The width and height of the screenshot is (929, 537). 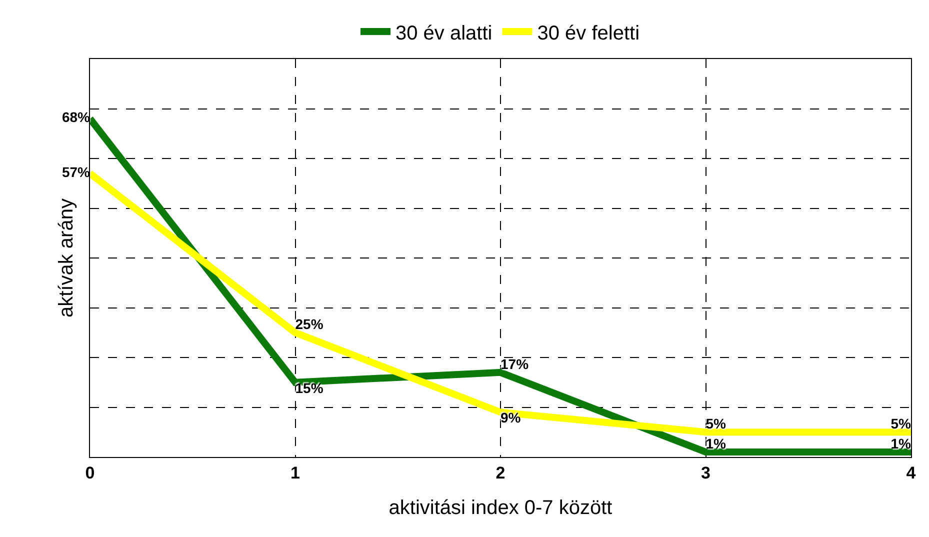 I want to click on data-label: 68%, so click(x=76, y=117).